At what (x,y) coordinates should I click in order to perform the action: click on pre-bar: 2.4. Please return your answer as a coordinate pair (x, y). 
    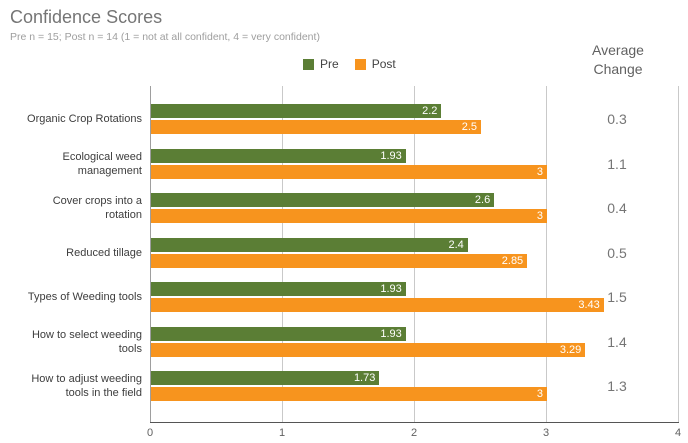
    Looking at the image, I should click on (309, 244).